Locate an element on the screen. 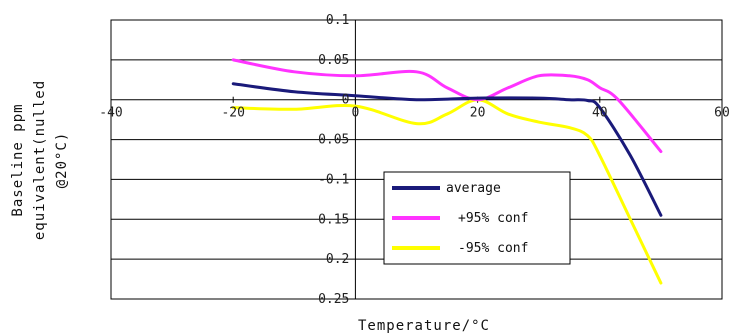  y-tick-label-6: 0.2 is located at coordinates (337, 259).